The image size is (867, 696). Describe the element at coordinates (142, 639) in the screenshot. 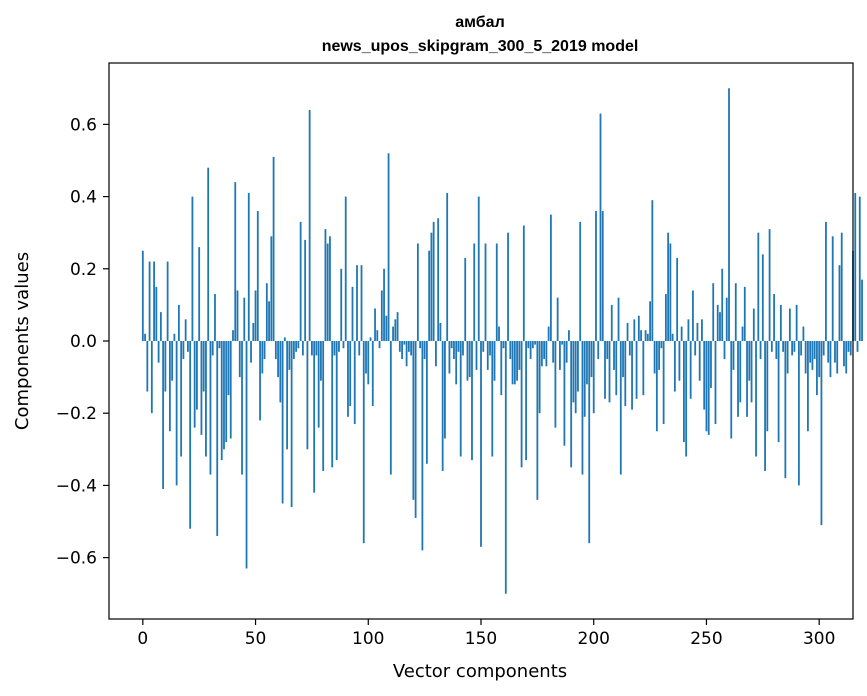

I see `x-tick-label: 0` at that location.